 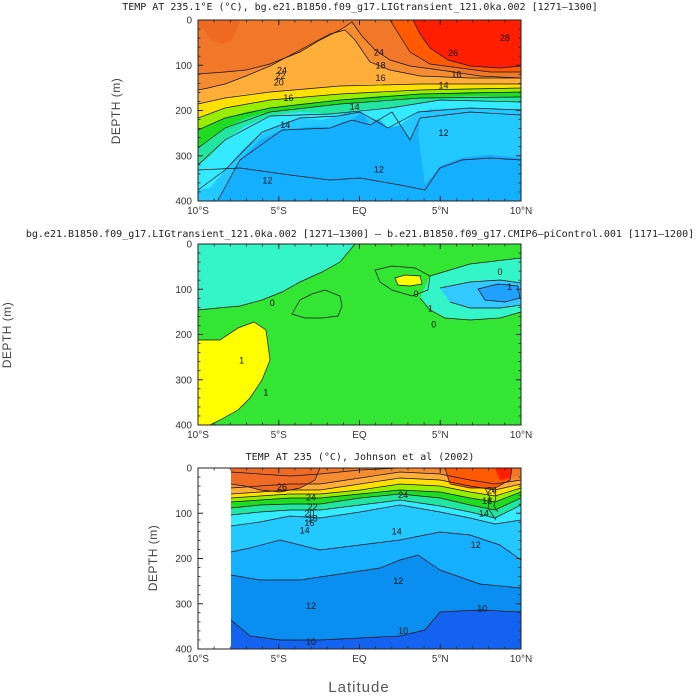 I want to click on panel-1-axes: 10°S 5°S EQ 5°N 10°N 0 100 200 300 400, so click(x=353, y=117).